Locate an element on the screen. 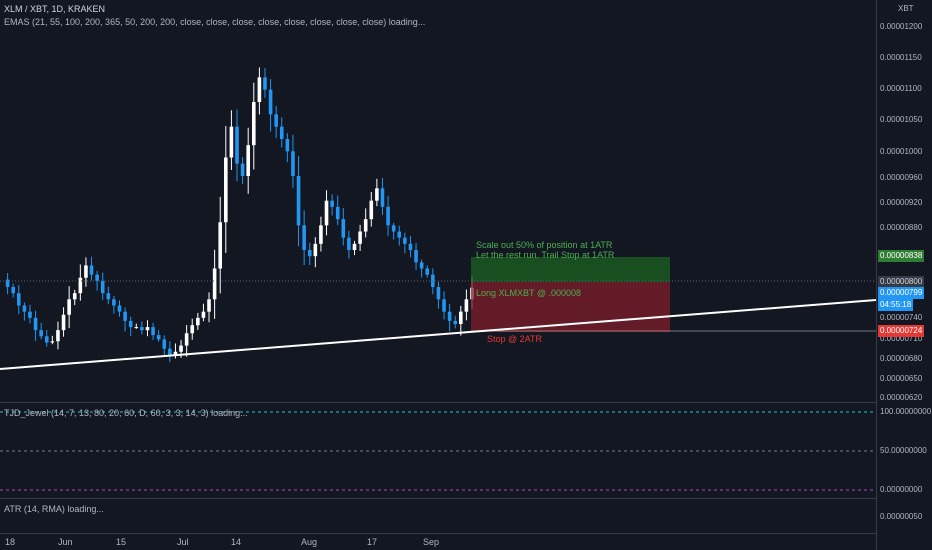 This screenshot has height=550, width=932. y-tick: 0.00000620 is located at coordinates (901, 397).